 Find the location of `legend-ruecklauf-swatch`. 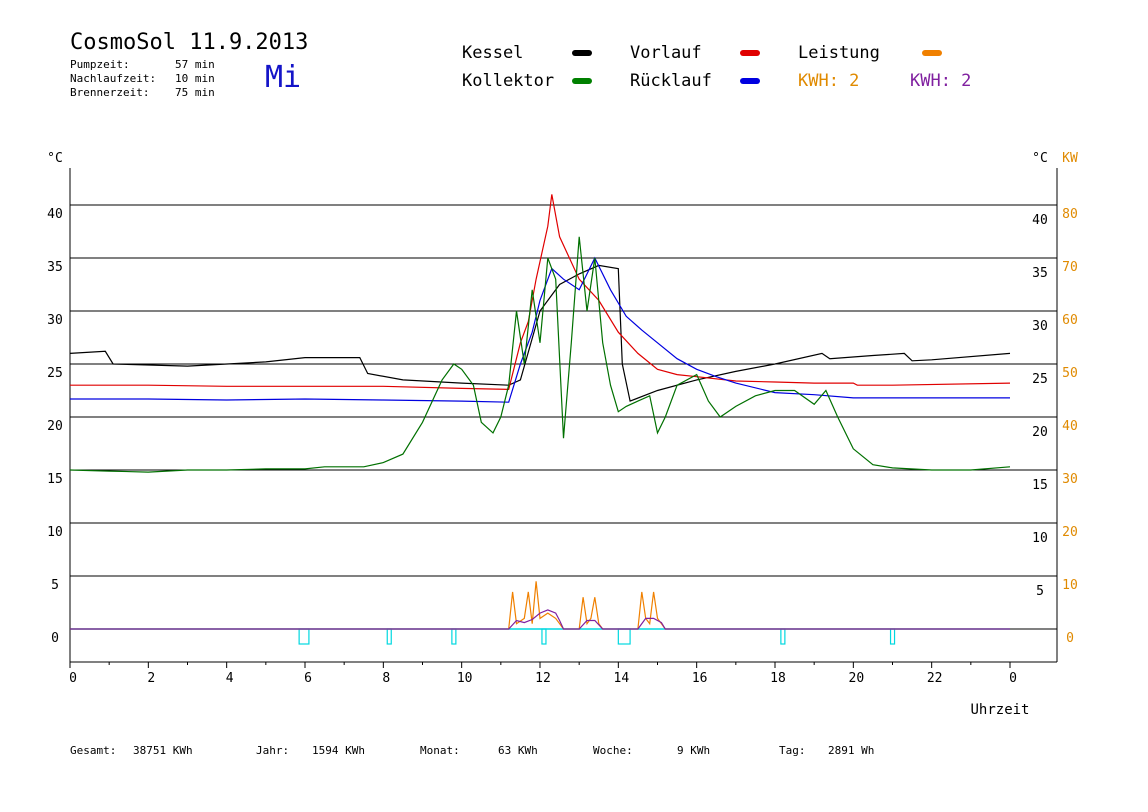

legend-ruecklauf-swatch is located at coordinates (750, 81).